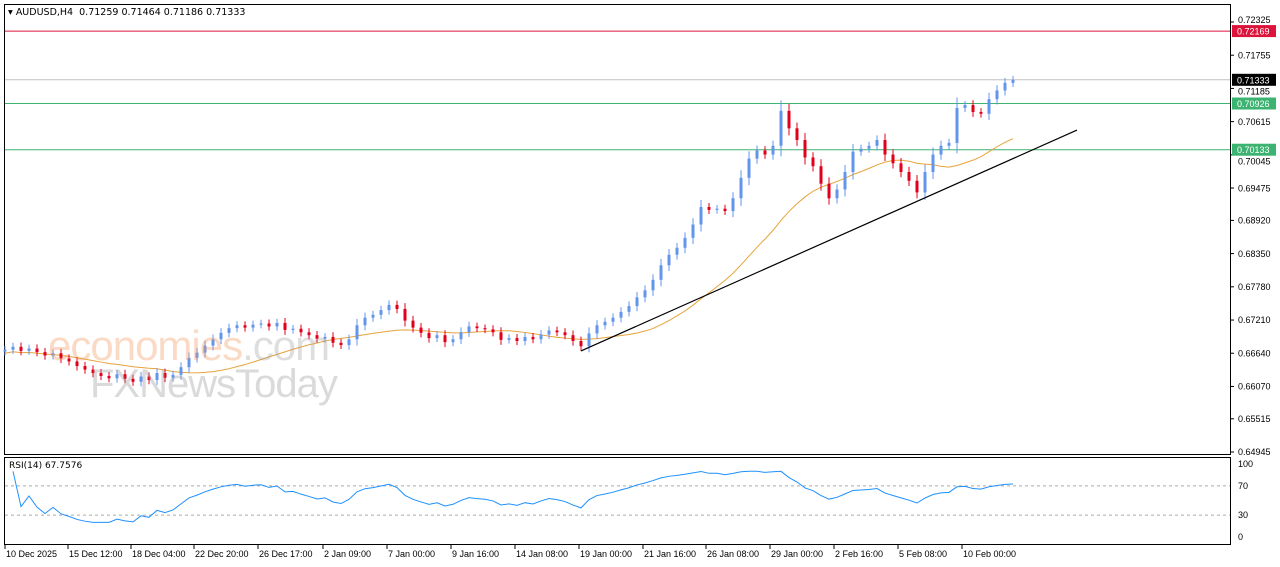 Image resolution: width=1280 pixels, height=567 pixels. Describe the element at coordinates (1254, 55) in the screenshot. I see `y-tick-label: 0.71755` at that location.